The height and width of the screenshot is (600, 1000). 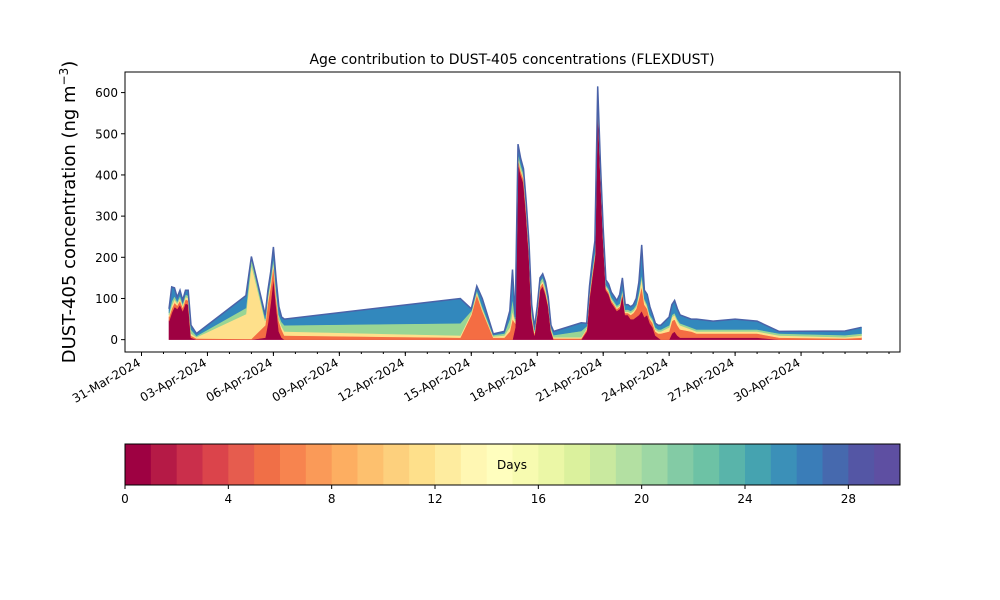 What do you see at coordinates (125, 499) in the screenshot?
I see `colorbar-tick-label: 0` at bounding box center [125, 499].